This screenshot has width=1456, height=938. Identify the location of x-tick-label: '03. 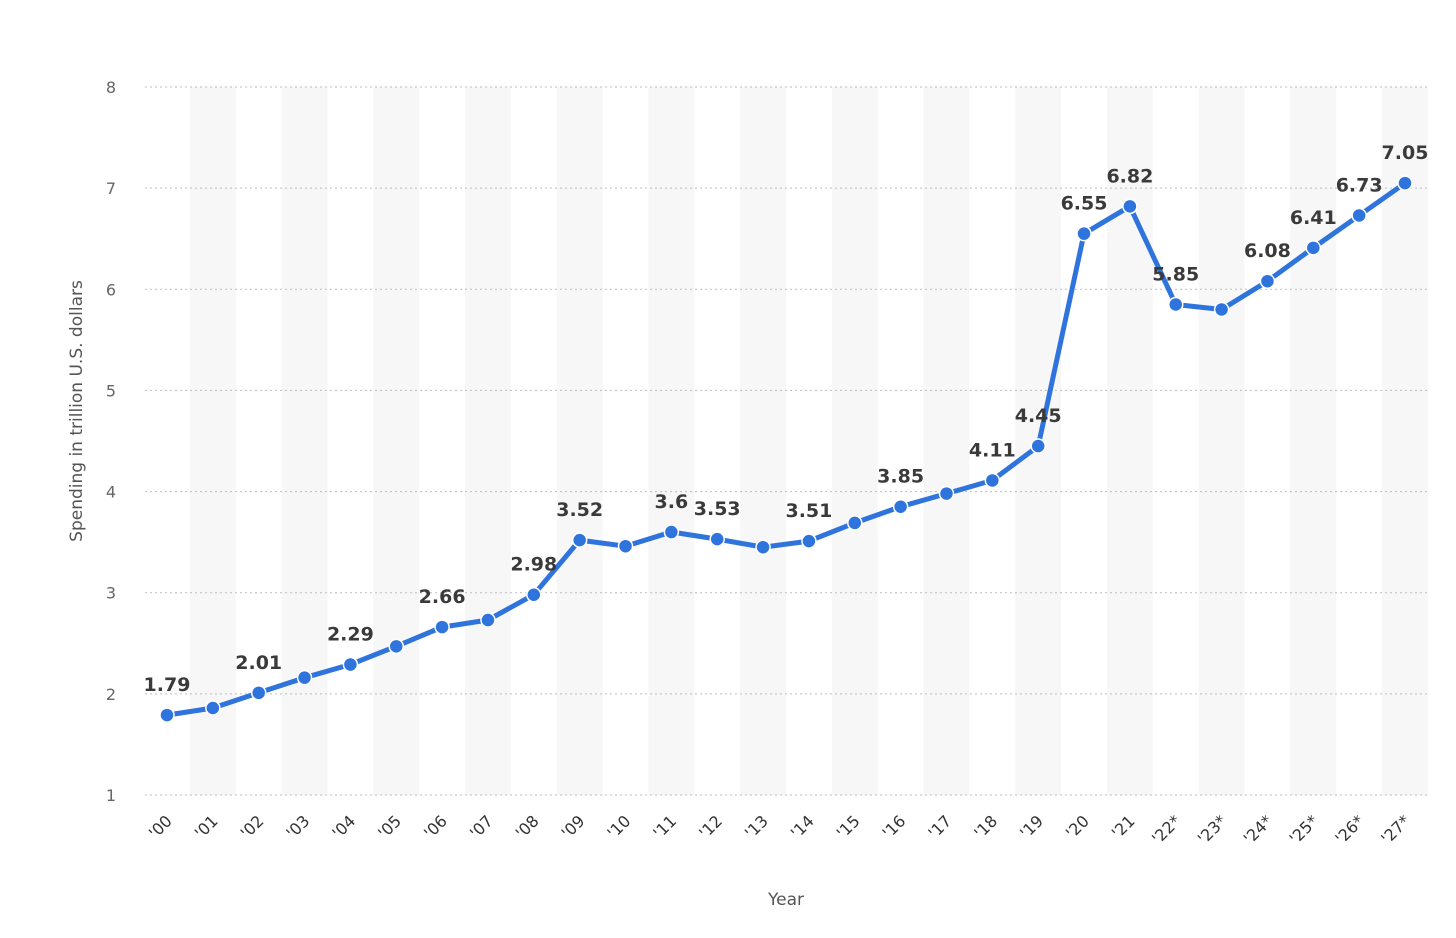
(297, 826).